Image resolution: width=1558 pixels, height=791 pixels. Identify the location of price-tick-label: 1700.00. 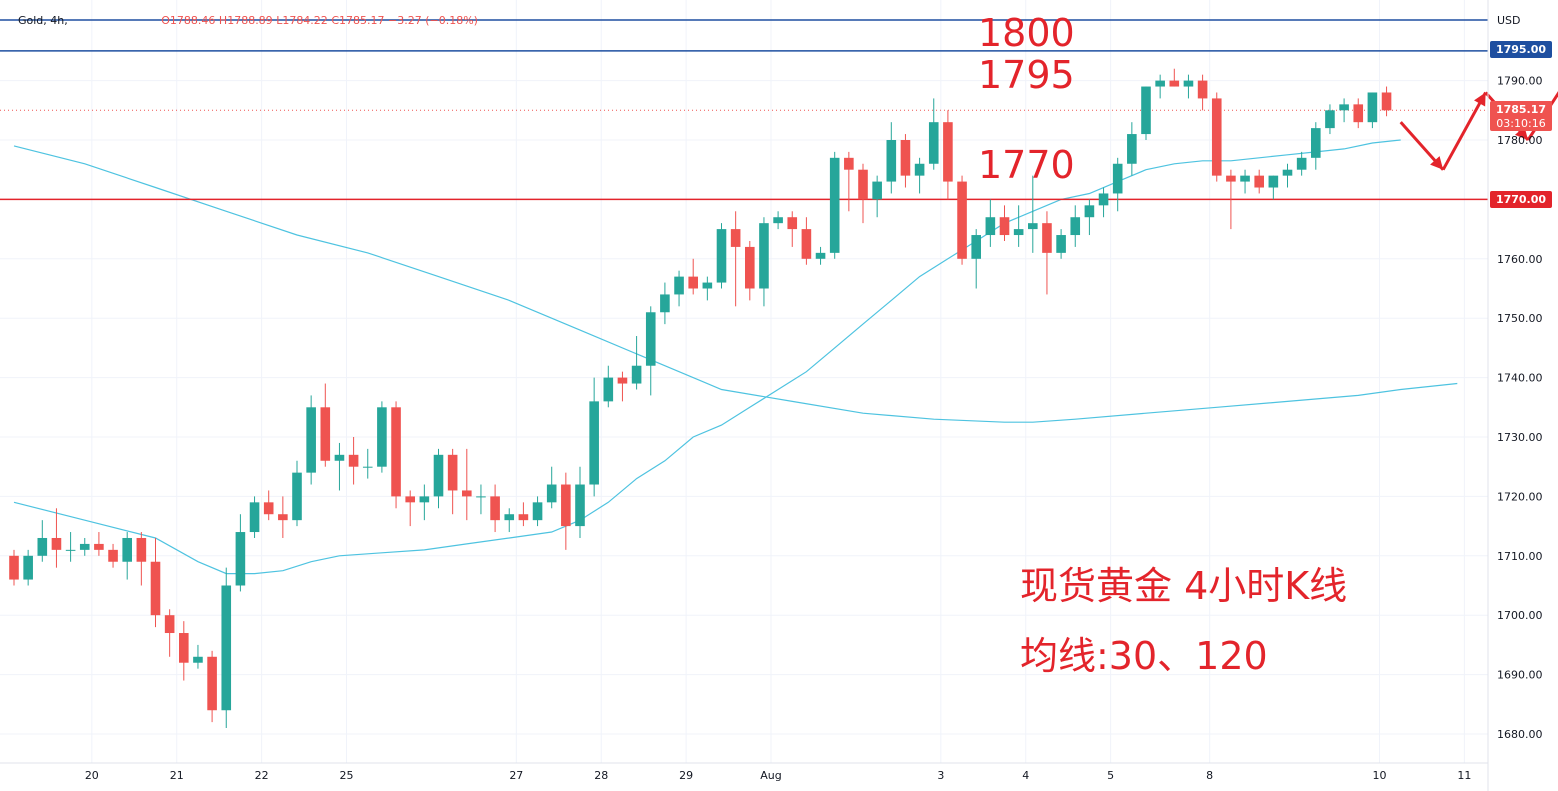
(1520, 615).